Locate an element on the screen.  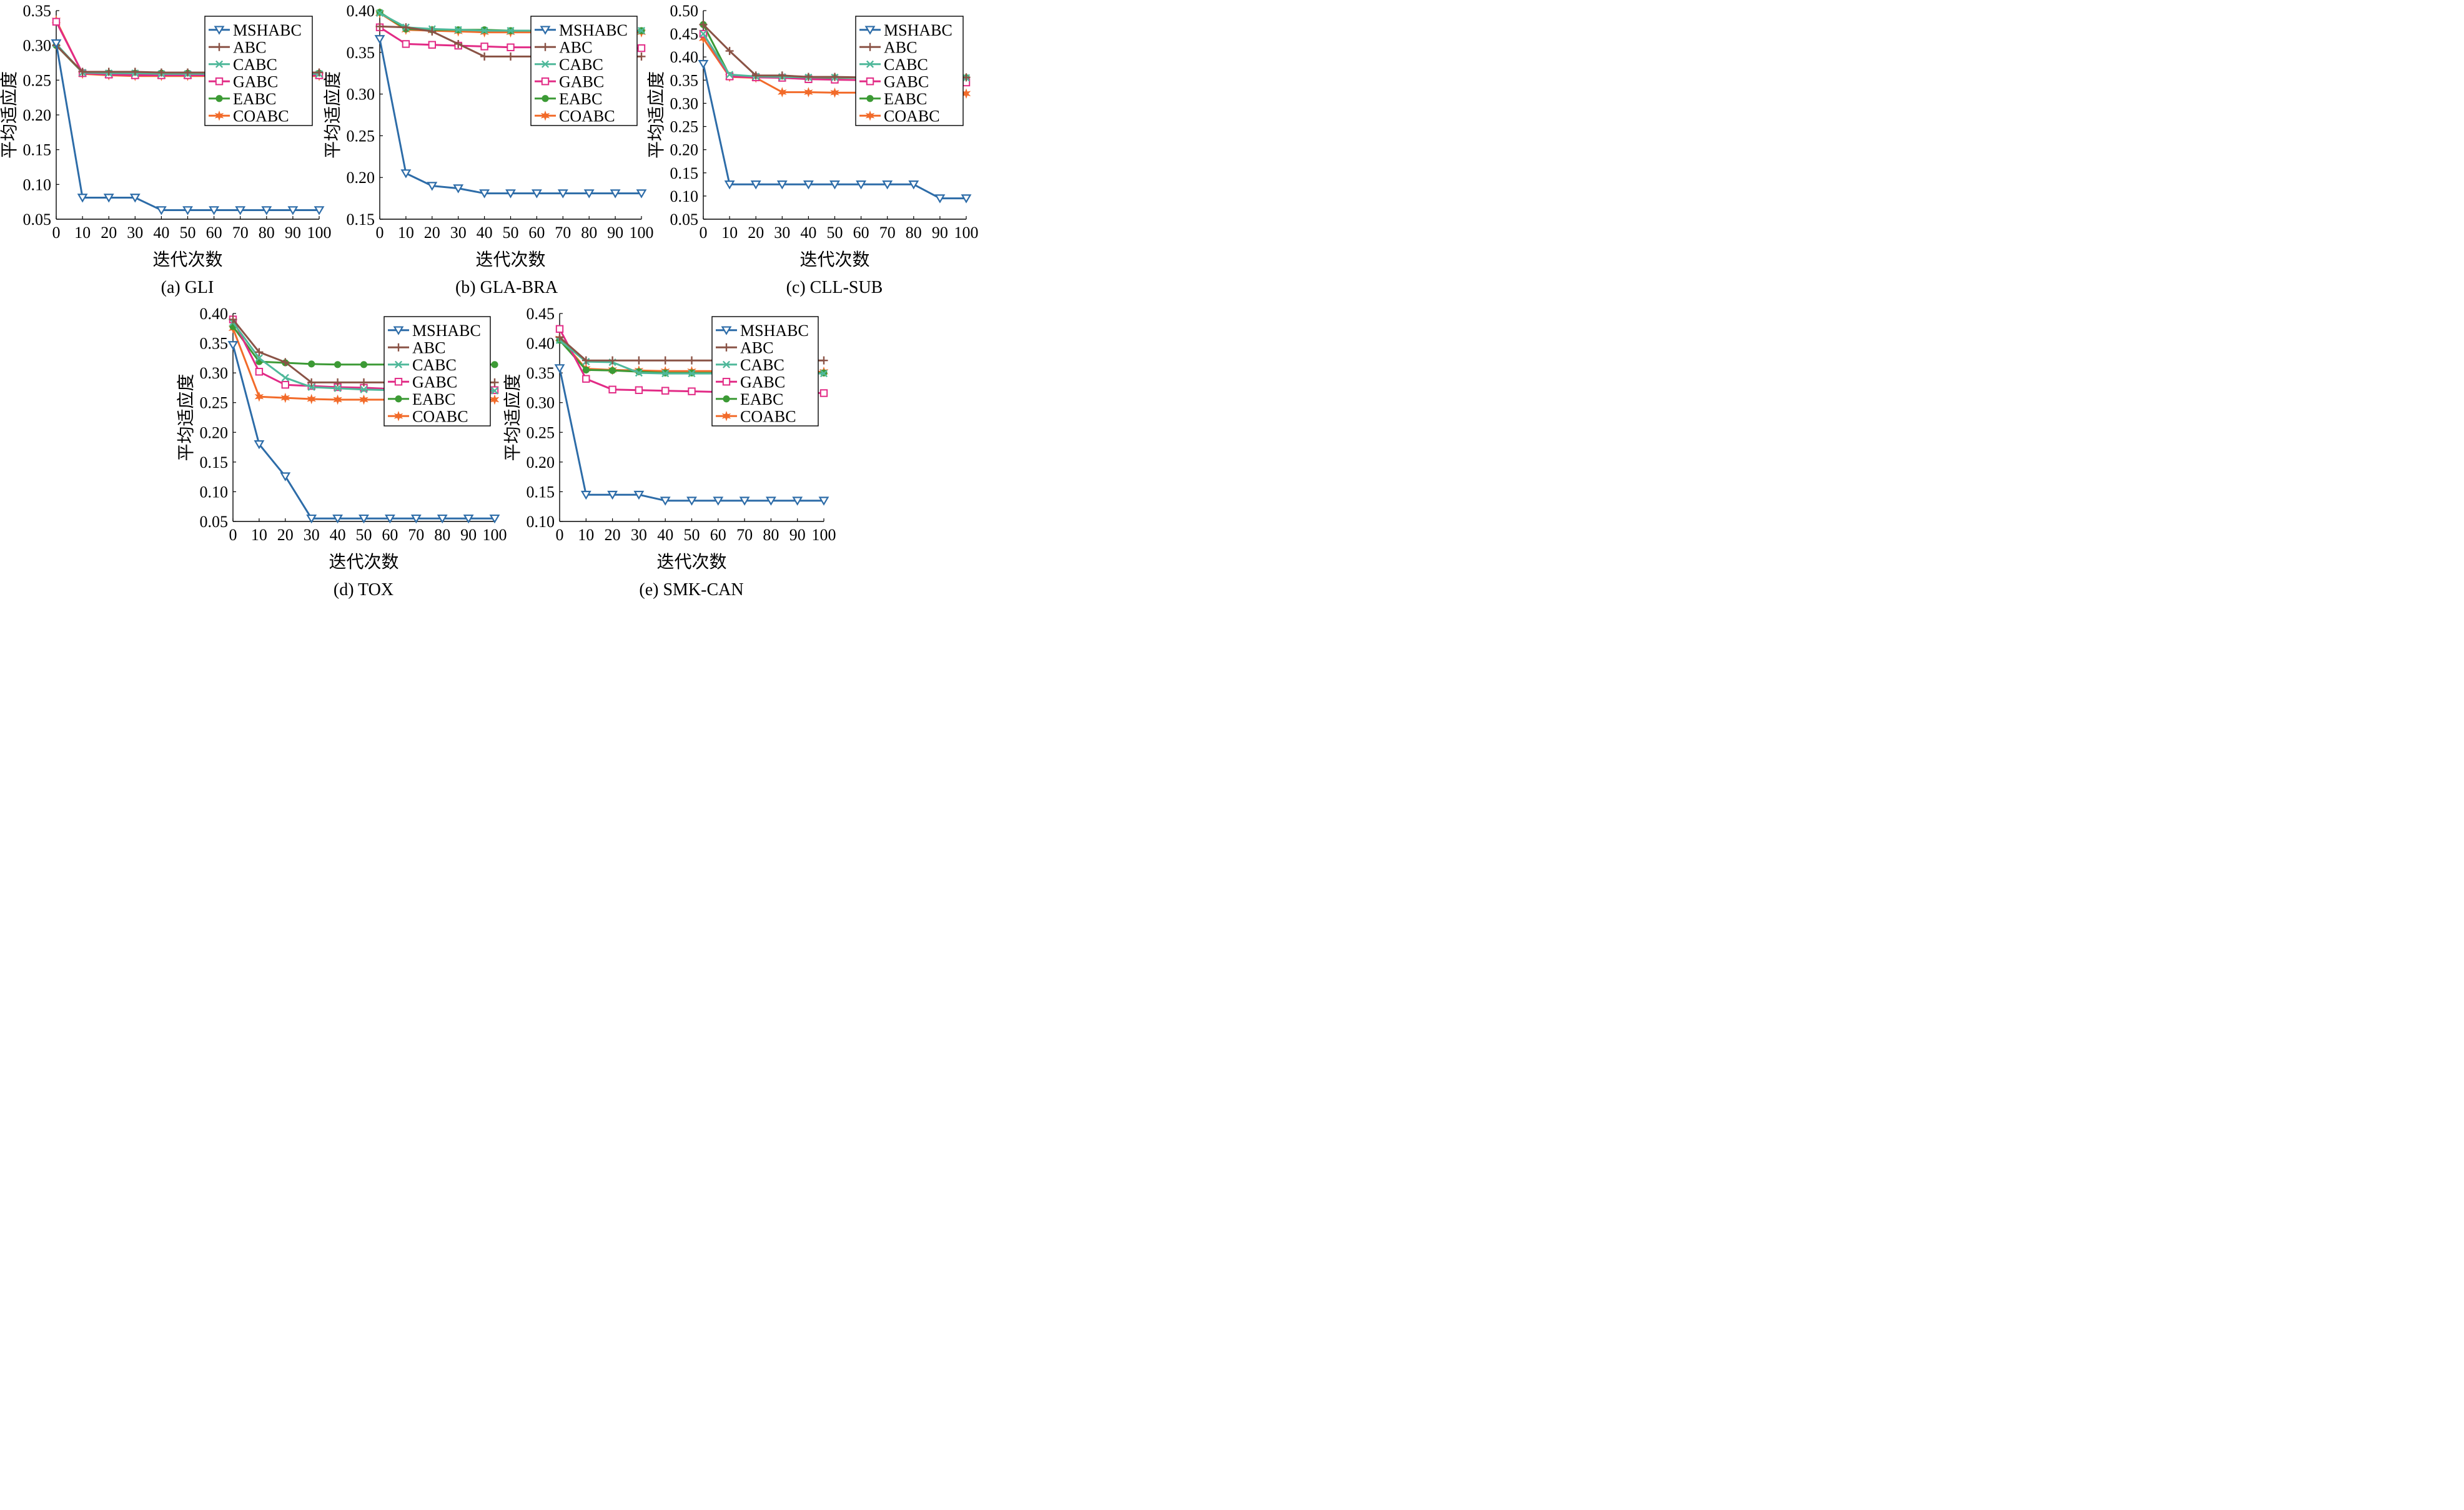
legend-marker-abc is located at coordinates (545, 46).